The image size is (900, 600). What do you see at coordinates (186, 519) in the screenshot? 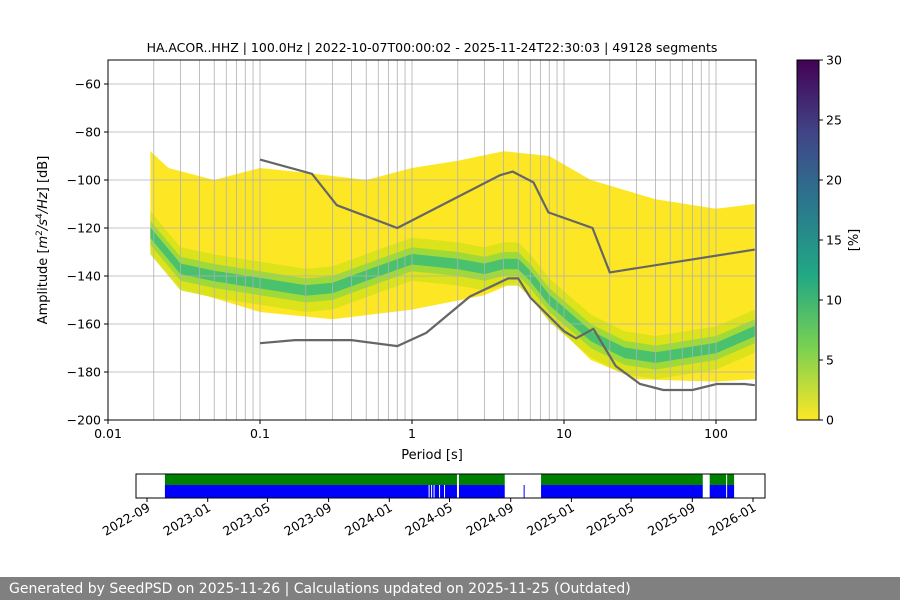
I see `timeline-tick-label: 2023-01` at bounding box center [186, 519].